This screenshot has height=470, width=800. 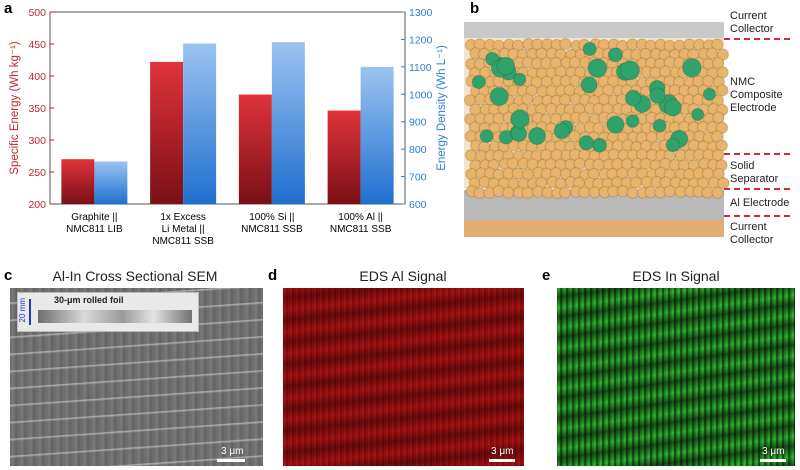 What do you see at coordinates (502, 460) in the screenshot?
I see `eds-al-scalebar` at bounding box center [502, 460].